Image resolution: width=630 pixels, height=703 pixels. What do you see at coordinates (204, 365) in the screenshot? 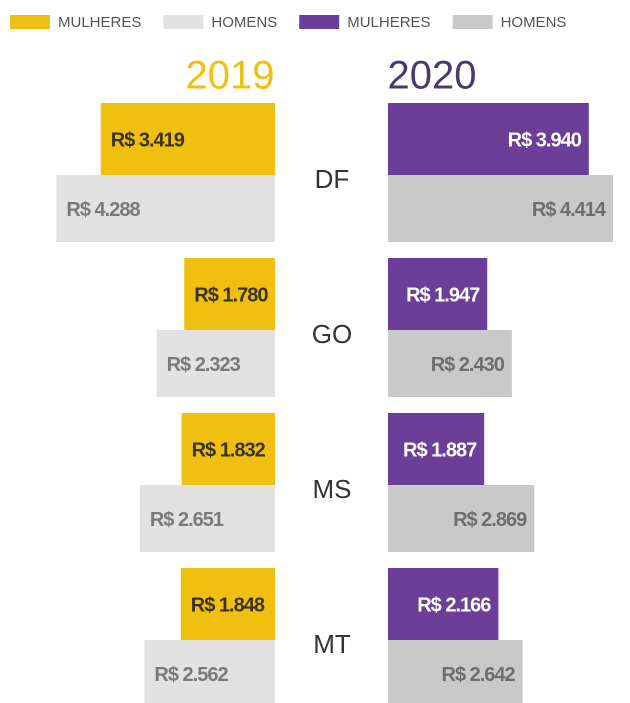
I see `value-label: R$ 2.323` at bounding box center [204, 365].